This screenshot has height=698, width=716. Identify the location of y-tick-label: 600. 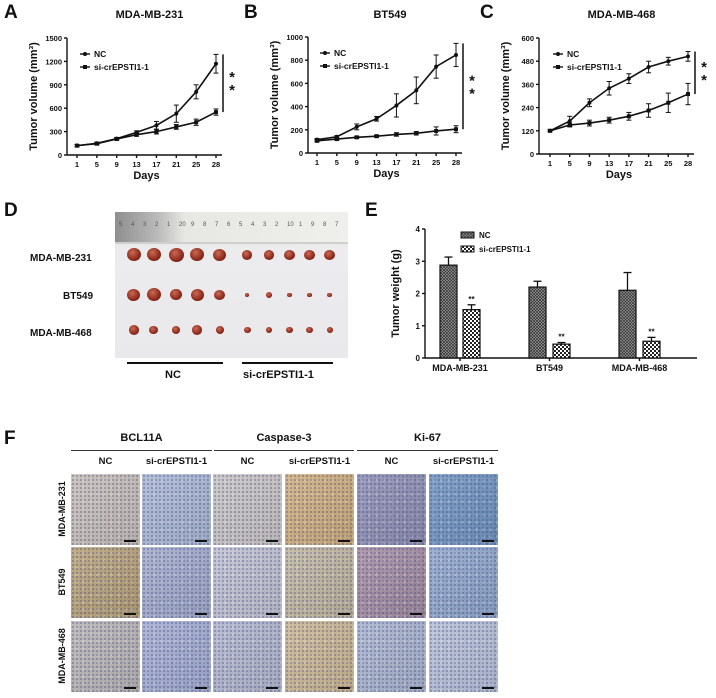
(296, 83).